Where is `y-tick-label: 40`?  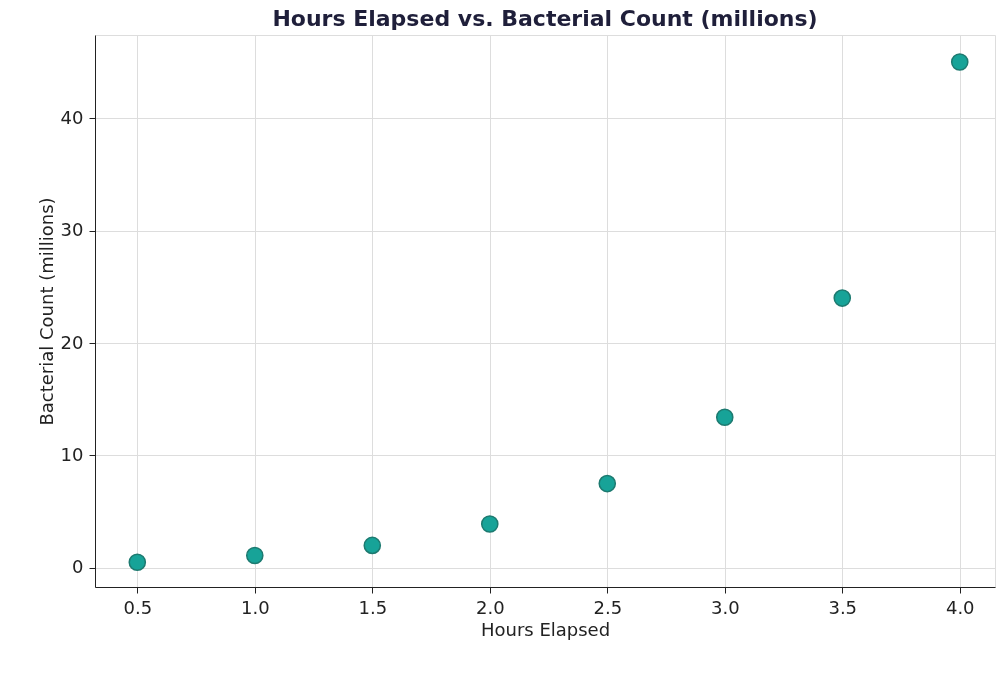 y-tick-label: 40 is located at coordinates (72, 117).